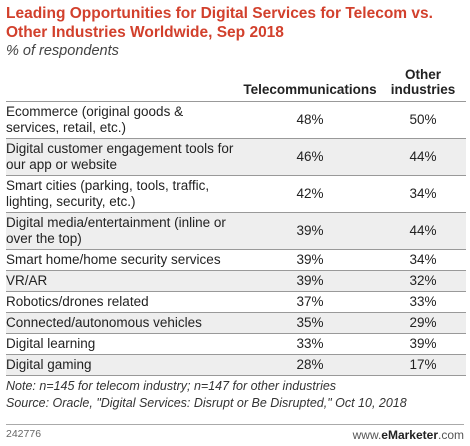 The height and width of the screenshot is (446, 470). What do you see at coordinates (423, 344) in the screenshot?
I see `value-other-industries: 39%` at bounding box center [423, 344].